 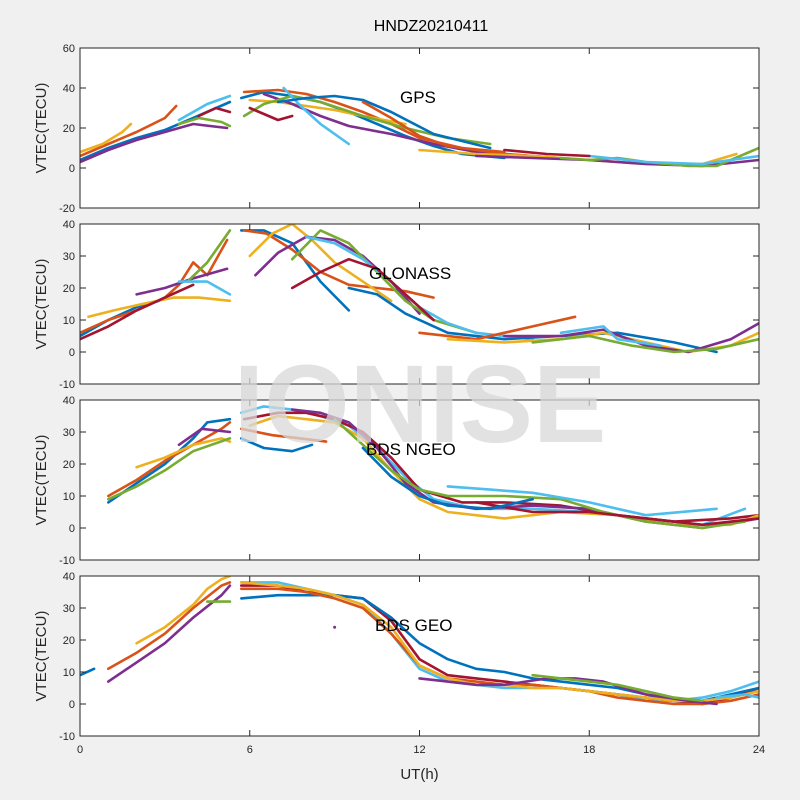 I want to click on panel-label: BDS NGEO, so click(x=411, y=449).